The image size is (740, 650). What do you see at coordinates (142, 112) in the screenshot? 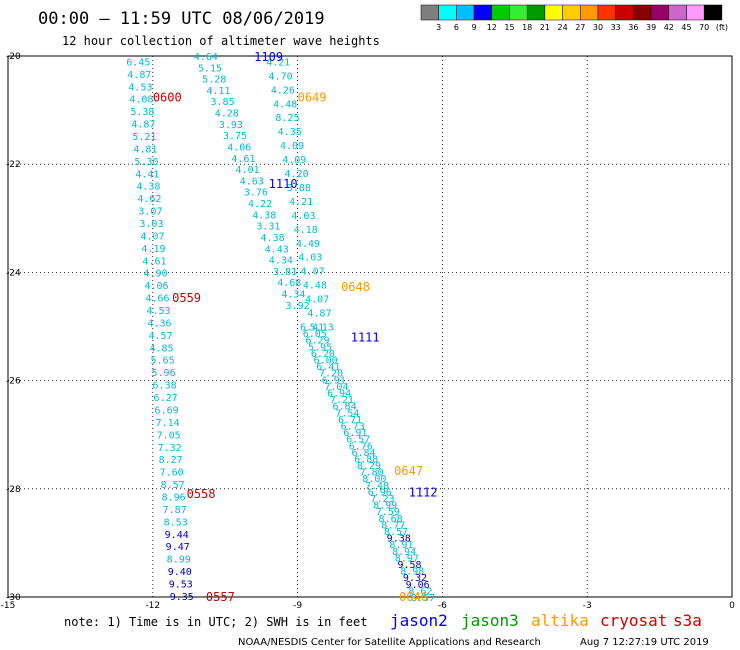
I see `swh-value: 5.38` at bounding box center [142, 112].